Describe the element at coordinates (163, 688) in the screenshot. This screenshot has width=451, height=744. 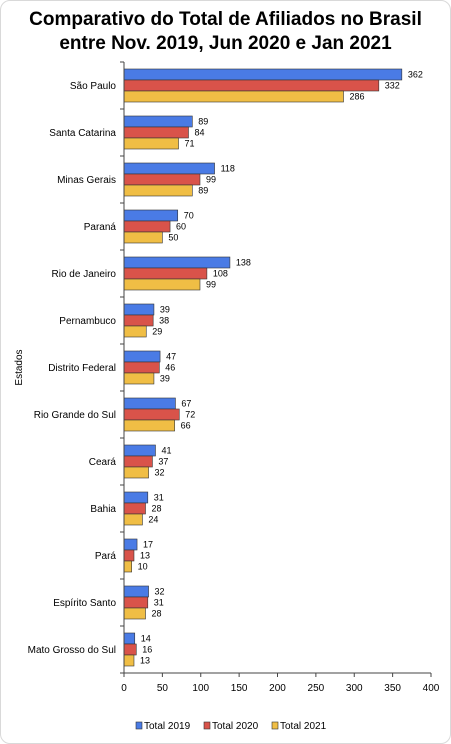
I see `x-tick-label: 50` at that location.